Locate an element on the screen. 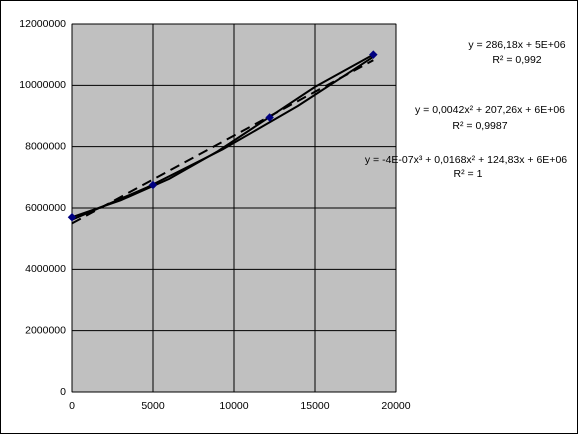  y-tick-label: 4000000 is located at coordinates (45, 269).